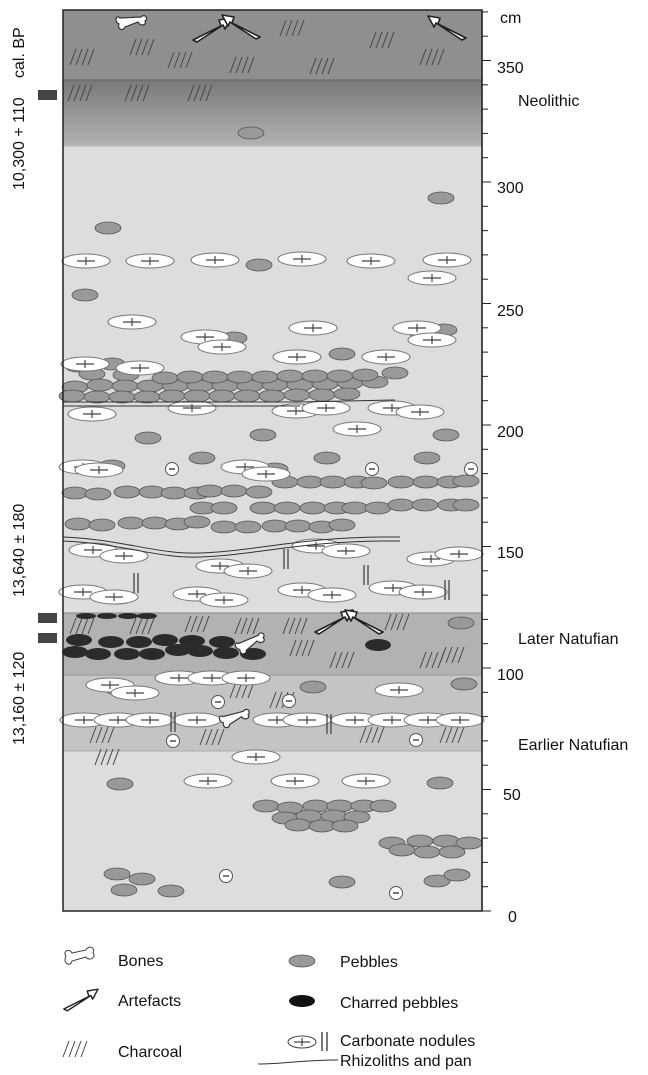  Describe the element at coordinates (226, 636) in the screenshot. I see `charred-pebbles` at that location.